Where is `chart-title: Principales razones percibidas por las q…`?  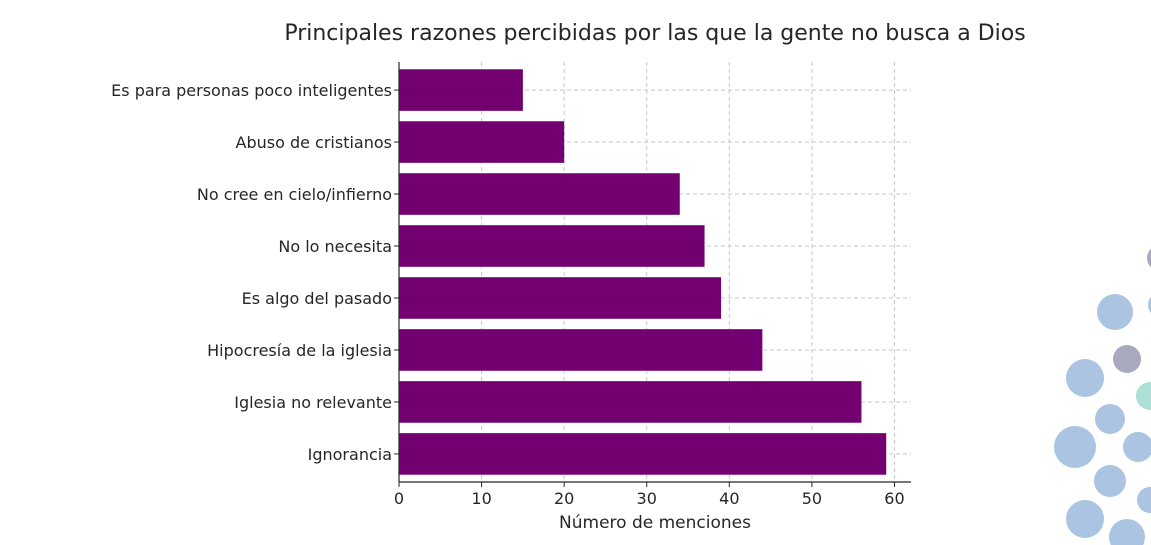 chart-title: Principales razones percibidas por las q… is located at coordinates (654, 33).